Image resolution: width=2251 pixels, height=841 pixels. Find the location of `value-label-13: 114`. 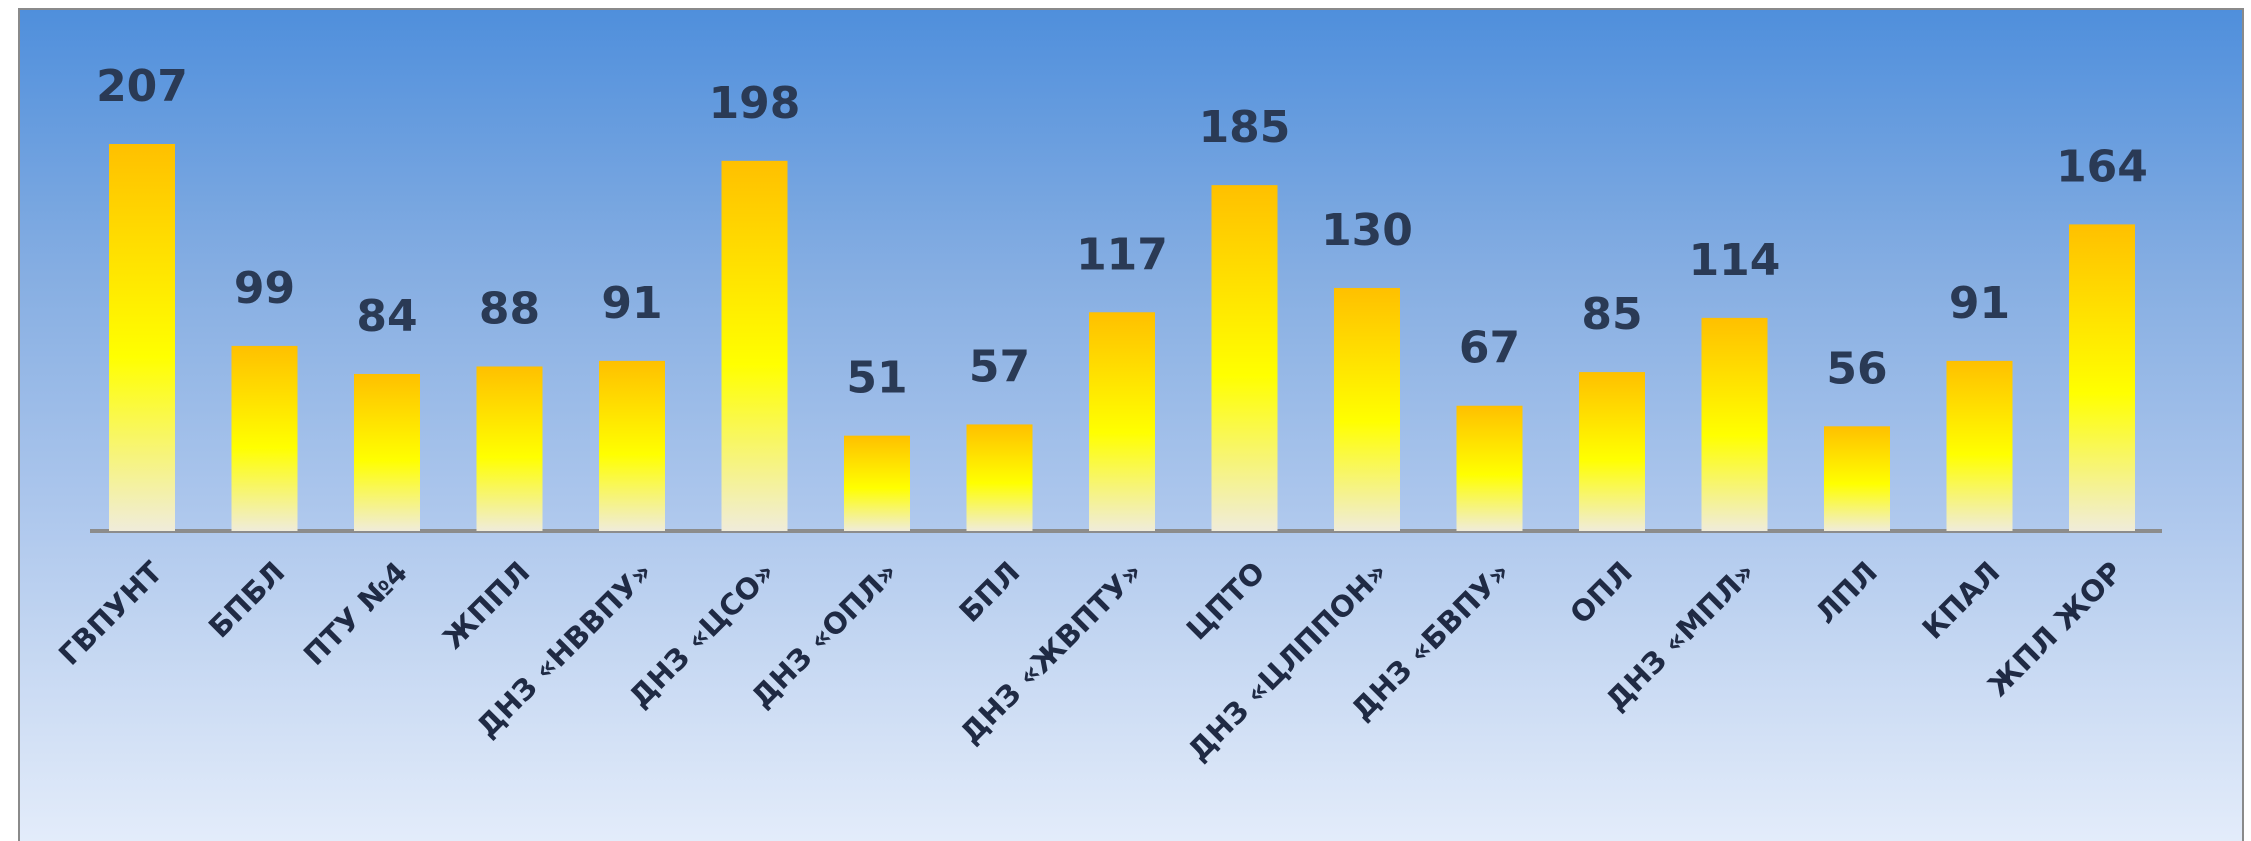

value-label-13: 114 is located at coordinates (1735, 260).